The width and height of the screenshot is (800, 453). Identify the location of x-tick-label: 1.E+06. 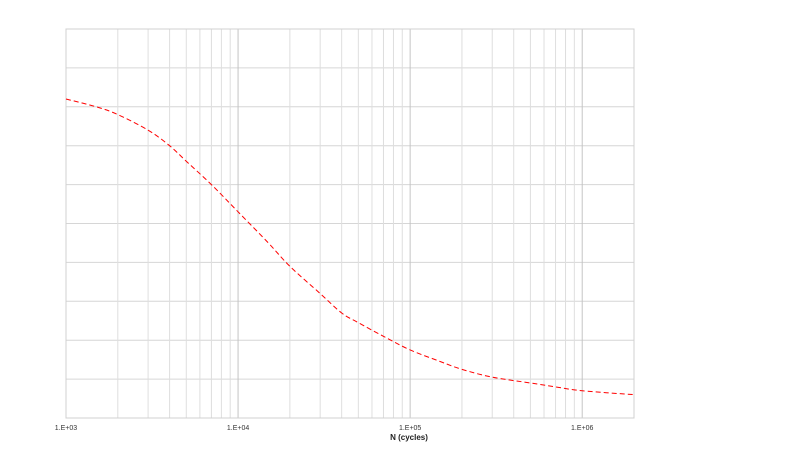
(582, 428).